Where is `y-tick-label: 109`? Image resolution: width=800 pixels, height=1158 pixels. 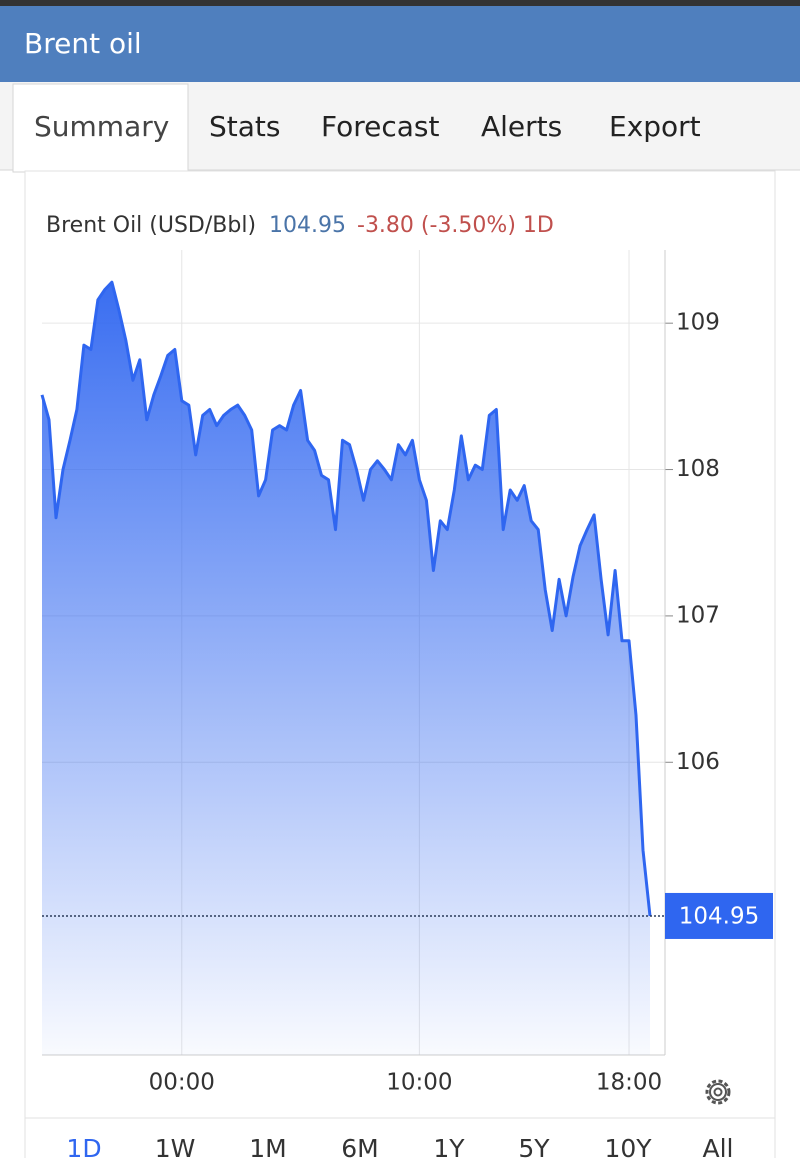
y-tick-label: 109 is located at coordinates (698, 323).